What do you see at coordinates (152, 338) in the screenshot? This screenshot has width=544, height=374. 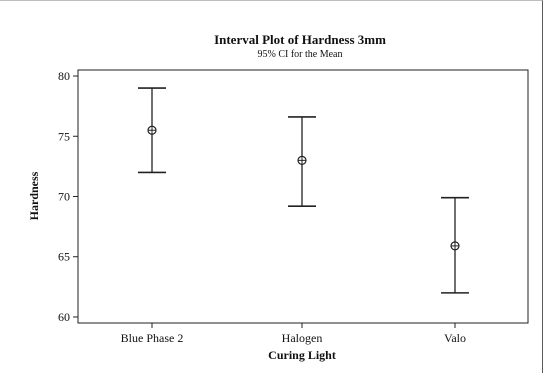 I see `x-category-label-0: Blue Phase 2` at bounding box center [152, 338].